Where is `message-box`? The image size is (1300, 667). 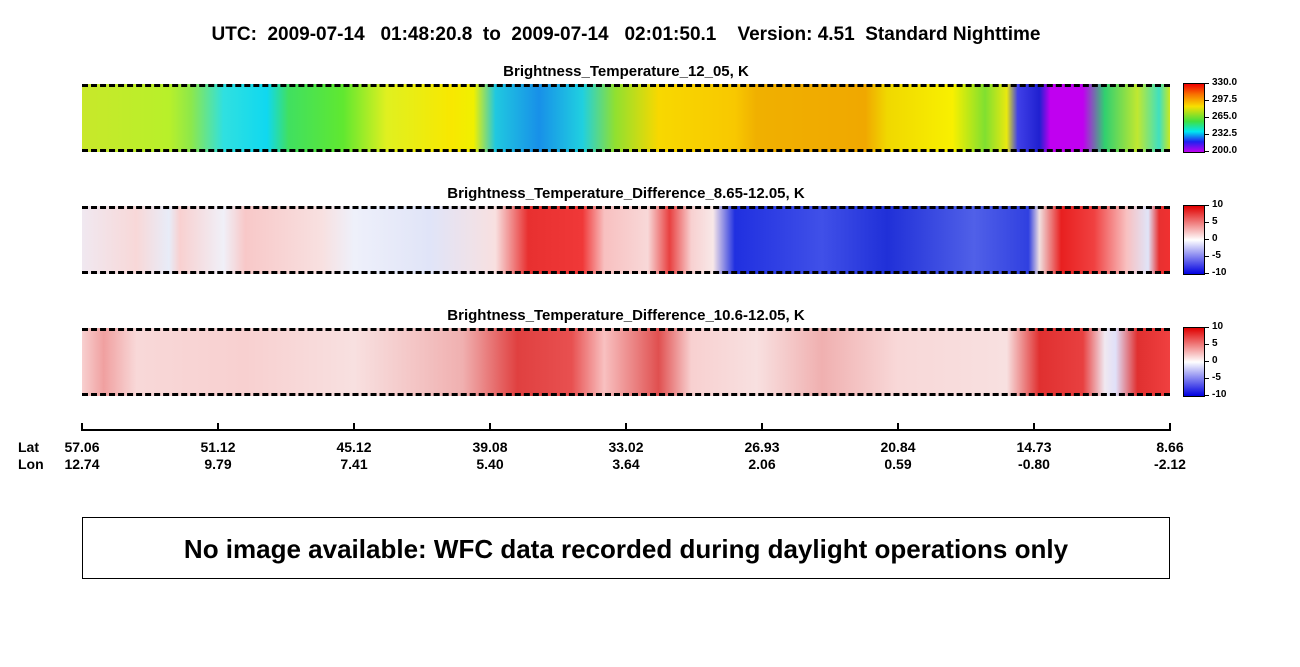
message-box is located at coordinates (626, 548).